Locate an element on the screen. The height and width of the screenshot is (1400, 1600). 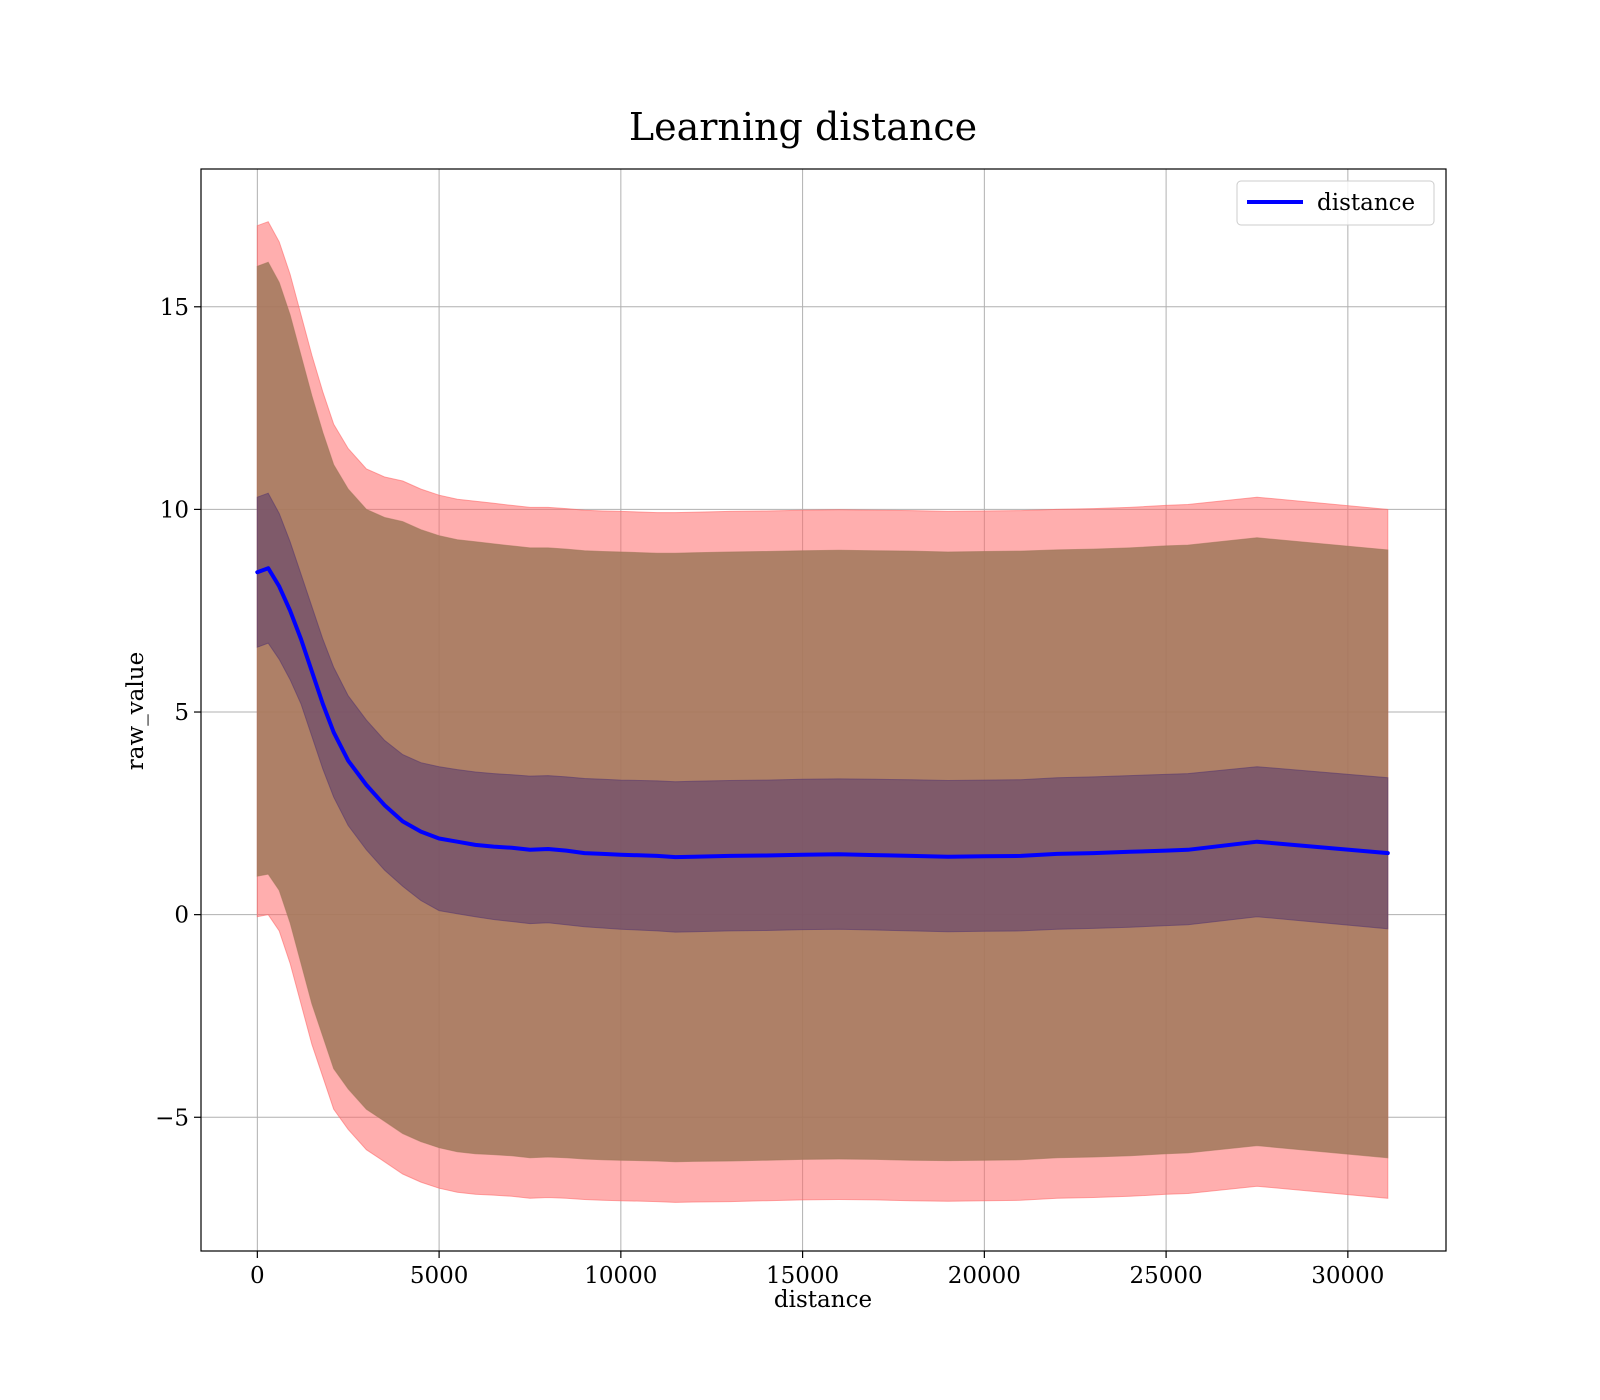
series-line-distance is located at coordinates (822, 713).